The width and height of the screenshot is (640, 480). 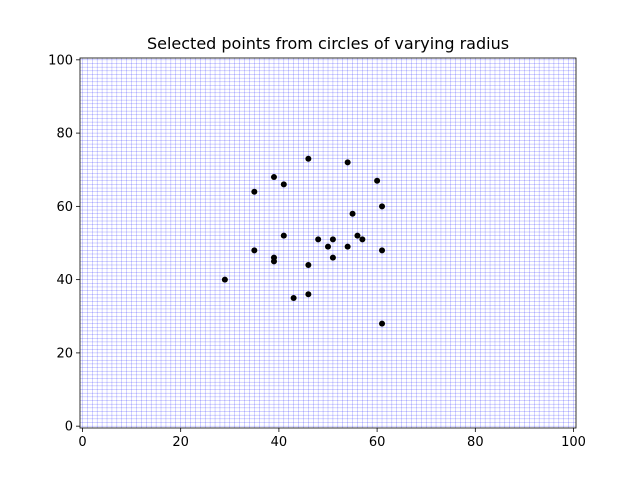 I want to click on x-tick-label: 0, so click(x=82, y=442).